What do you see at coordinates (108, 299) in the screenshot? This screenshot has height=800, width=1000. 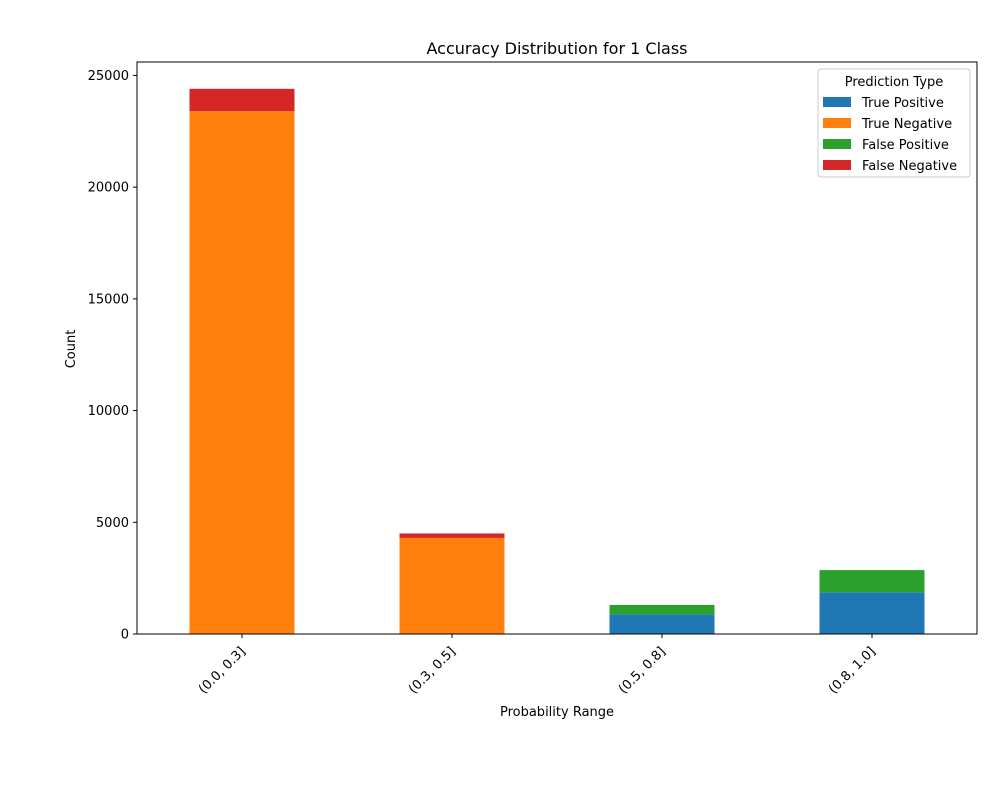 I see `y-tick-label: 15000` at bounding box center [108, 299].